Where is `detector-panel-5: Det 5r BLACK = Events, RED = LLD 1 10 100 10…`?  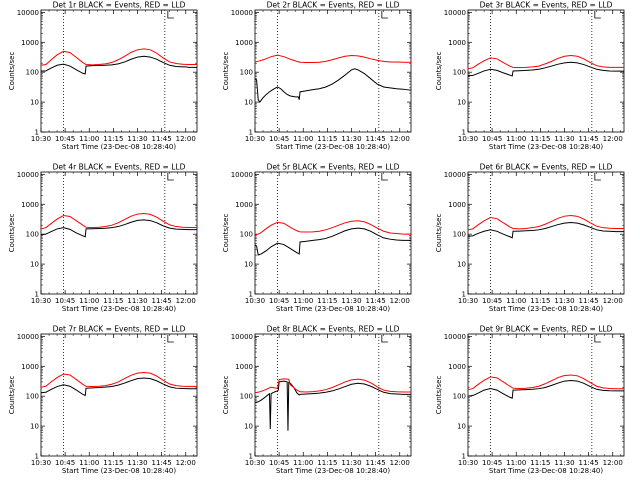
detector-panel-5: Det 5r BLACK = Events, RED = LLD 1 10 100 10… is located at coordinates (317, 238).